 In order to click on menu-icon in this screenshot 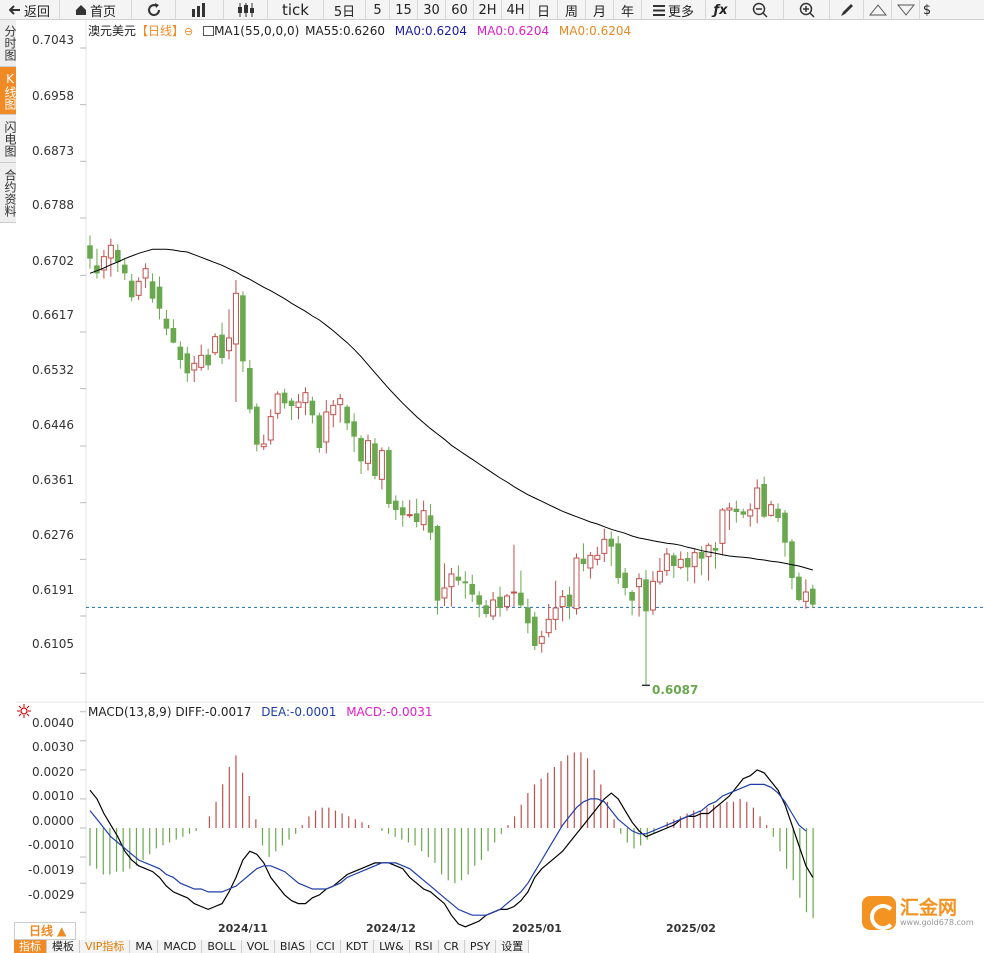, I will do `click(658, 10)`.